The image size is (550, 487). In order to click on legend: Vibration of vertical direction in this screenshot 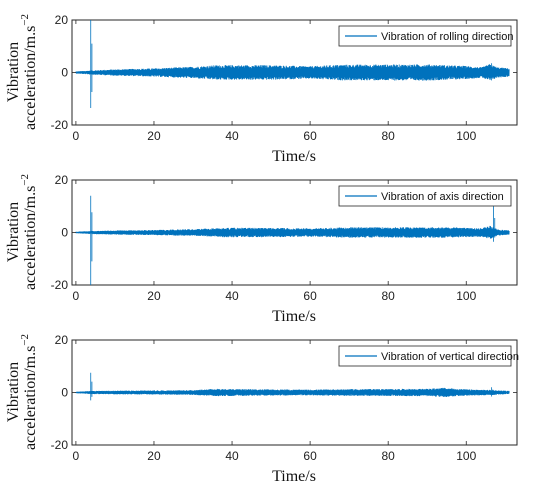, I will do `click(428, 356)`.